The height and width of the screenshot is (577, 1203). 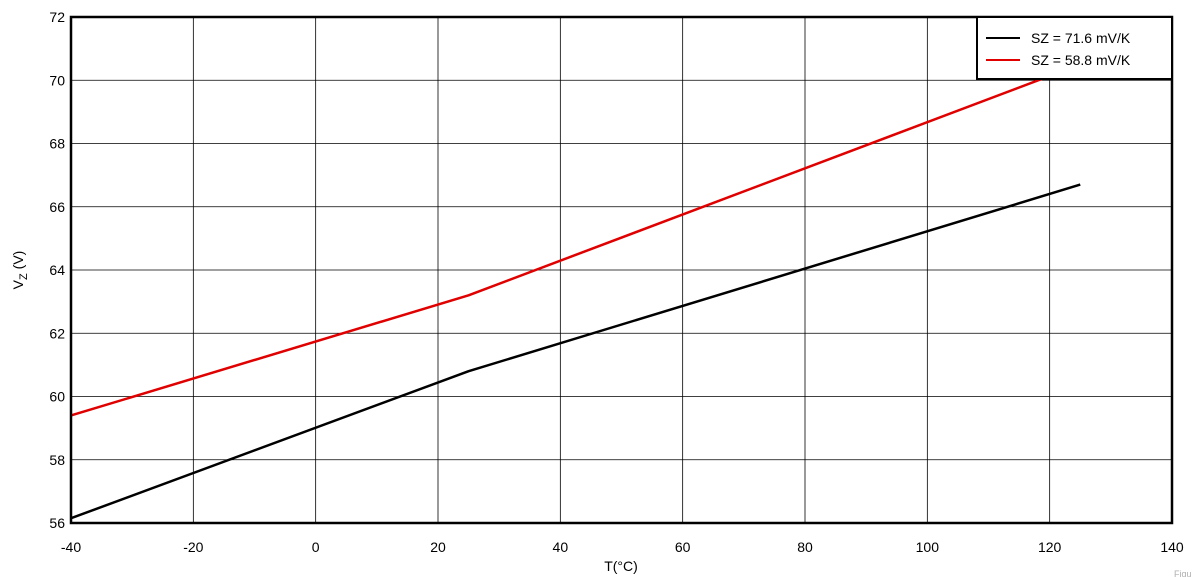 I want to click on y-tick-label: 68, so click(x=57, y=144).